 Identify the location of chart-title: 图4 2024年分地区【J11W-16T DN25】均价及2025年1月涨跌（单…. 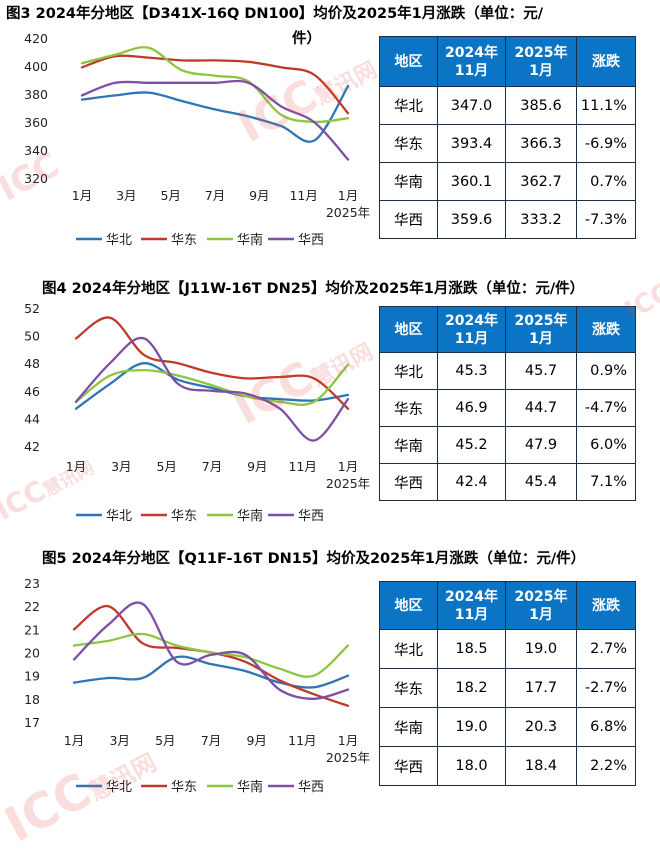
(313, 289).